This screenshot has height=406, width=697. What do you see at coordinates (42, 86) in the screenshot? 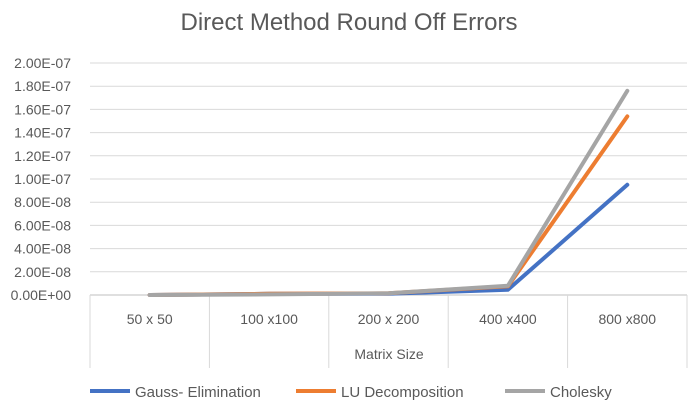
I see `y-tick-label: 1.80E-07` at bounding box center [42, 86].